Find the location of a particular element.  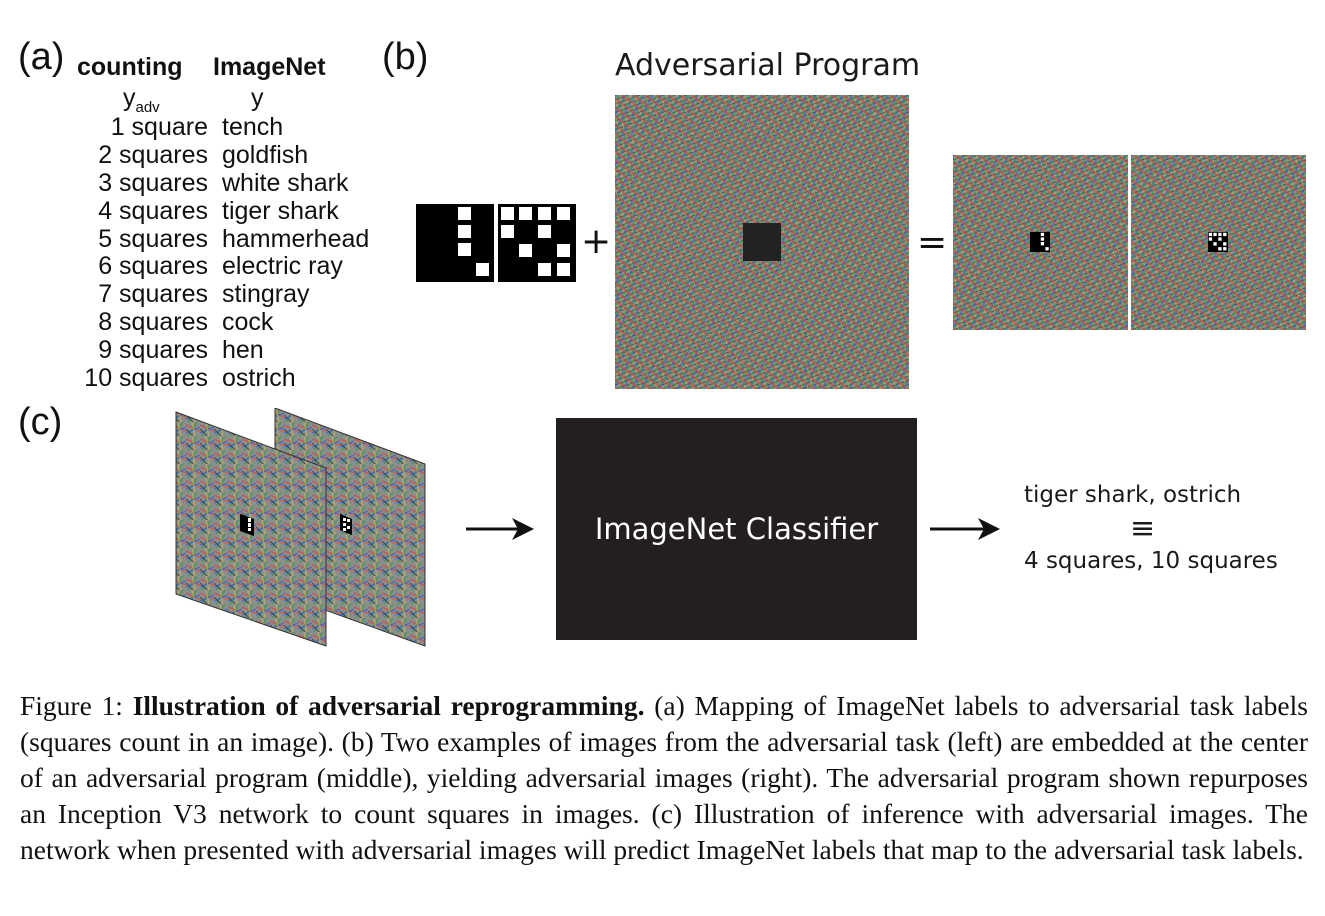

column-header-imagenet: ImageNet is located at coordinates (269, 67).